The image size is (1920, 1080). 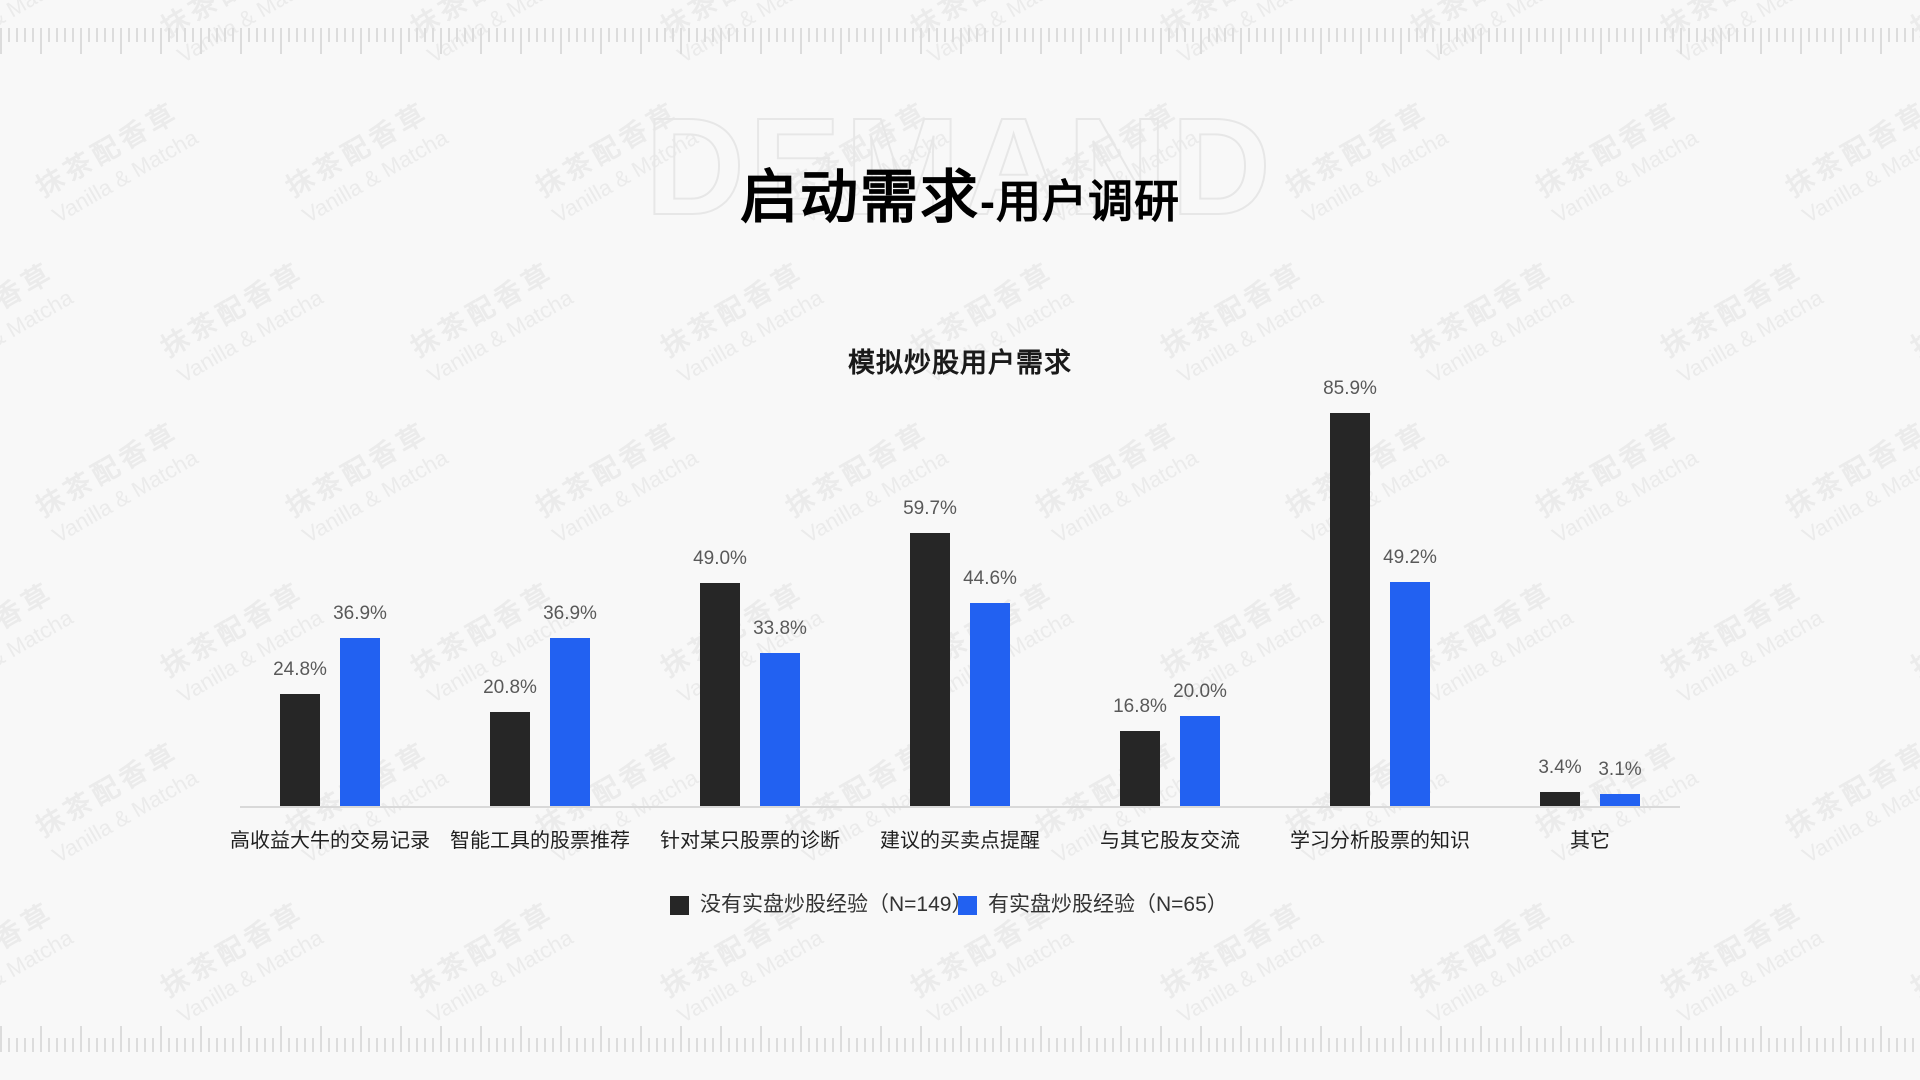 I want to click on bar-series0-cat6, so click(x=1560, y=800).